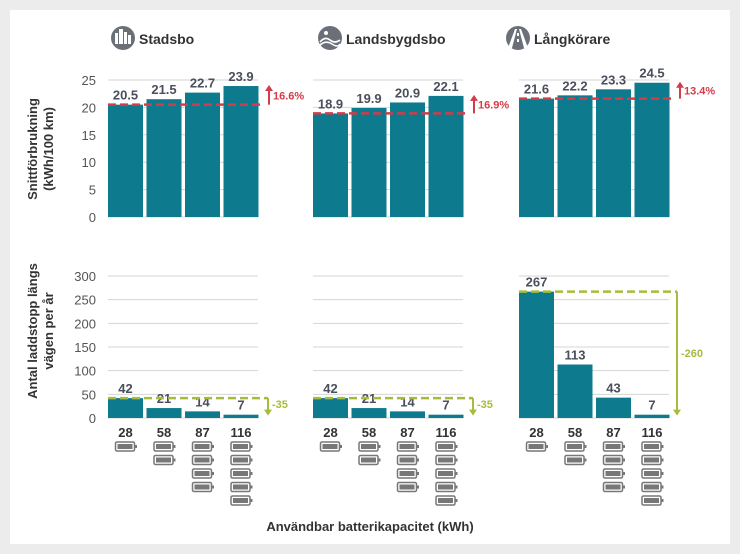 Image resolution: width=740 pixels, height=554 pixels. What do you see at coordinates (572, 39) in the screenshot?
I see `group-title-langkorare: Långkörare` at bounding box center [572, 39].